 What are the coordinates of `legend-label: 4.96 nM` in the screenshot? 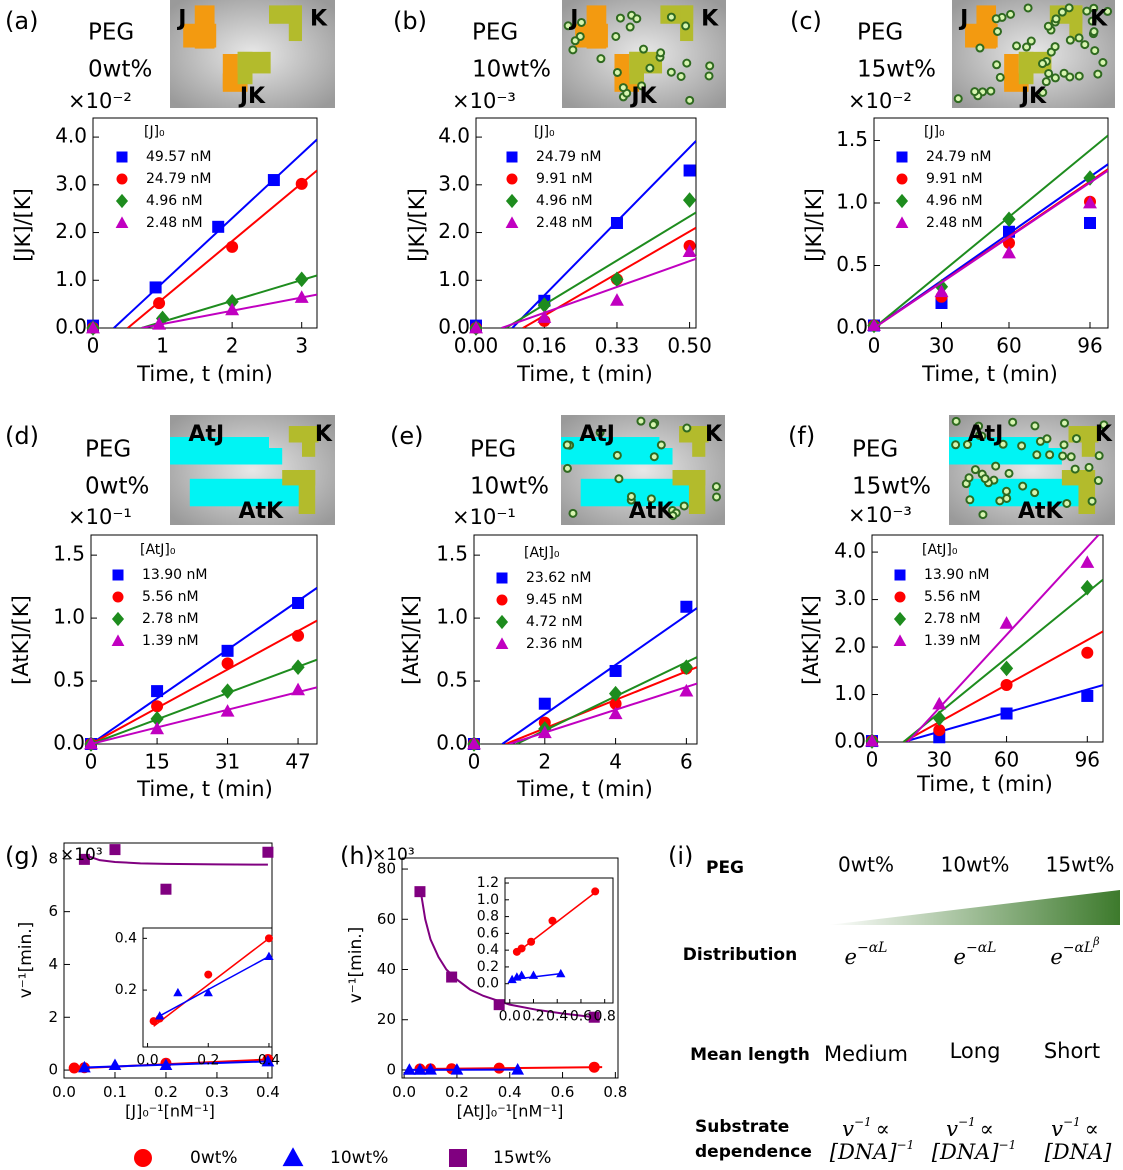 It's located at (174, 201).